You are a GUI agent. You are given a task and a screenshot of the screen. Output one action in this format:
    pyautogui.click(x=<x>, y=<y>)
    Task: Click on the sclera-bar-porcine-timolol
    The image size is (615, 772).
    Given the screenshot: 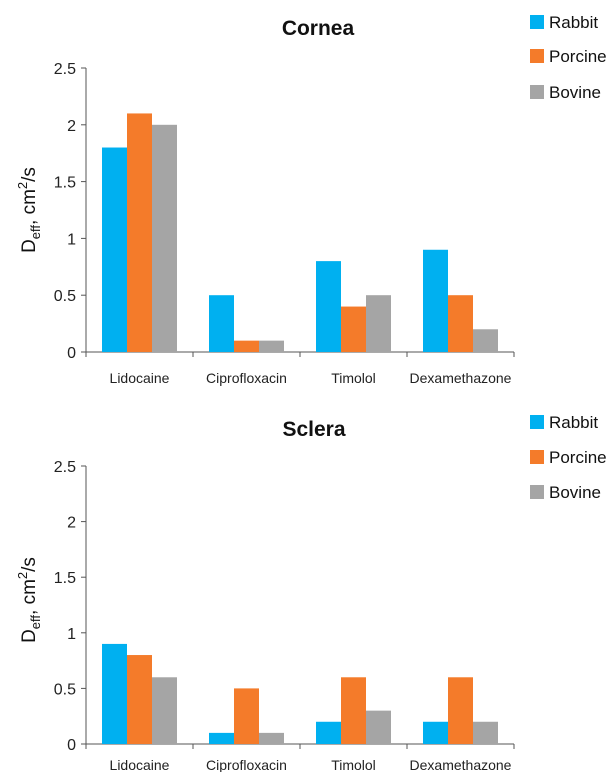 What is the action you would take?
    pyautogui.click(x=353, y=710)
    